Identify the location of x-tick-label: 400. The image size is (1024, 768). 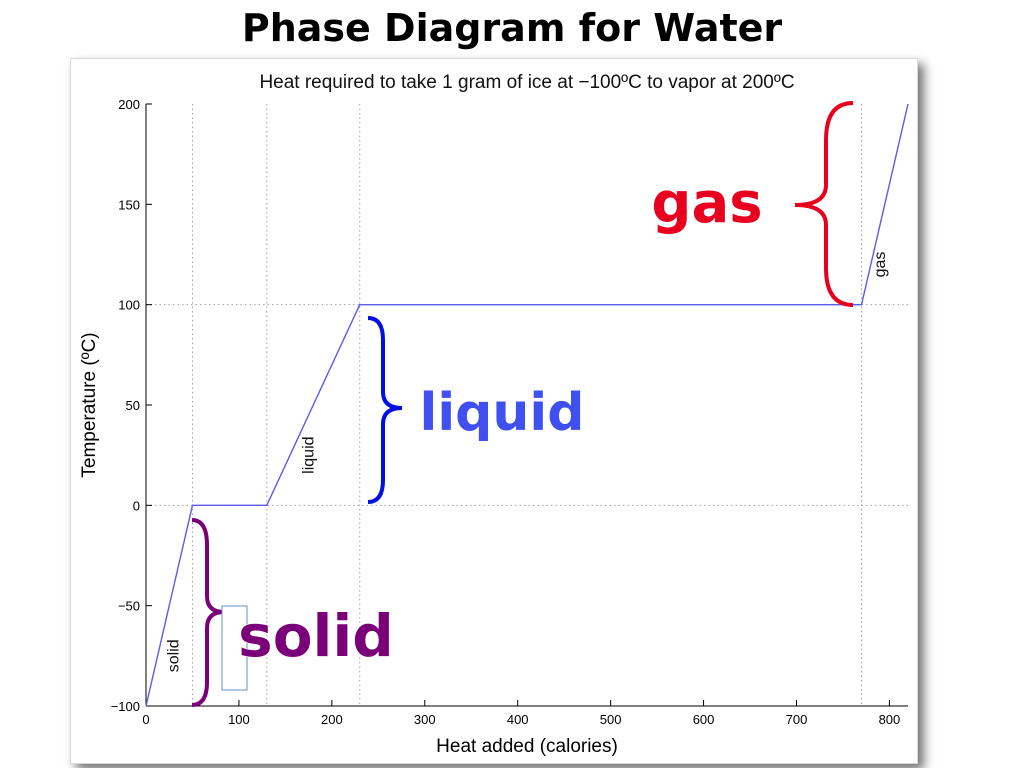
(518, 719).